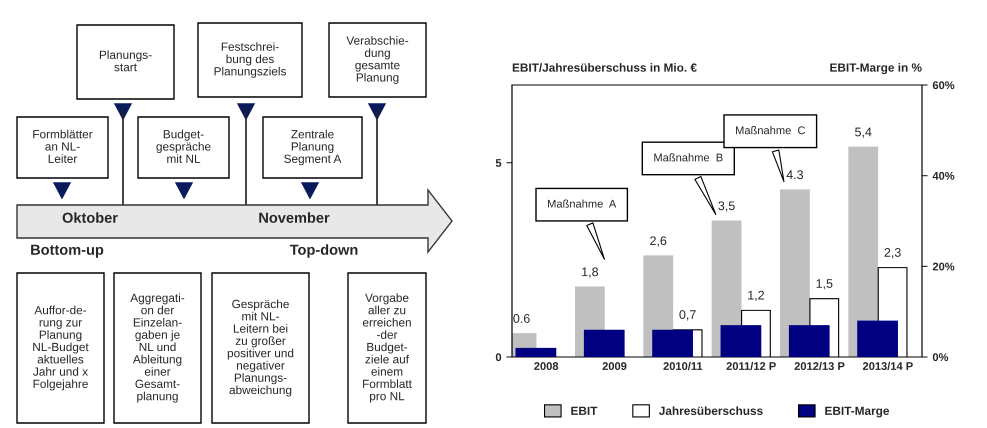 The height and width of the screenshot is (428, 987). Describe the element at coordinates (324, 251) in the screenshot. I see `text: Top-down` at that location.